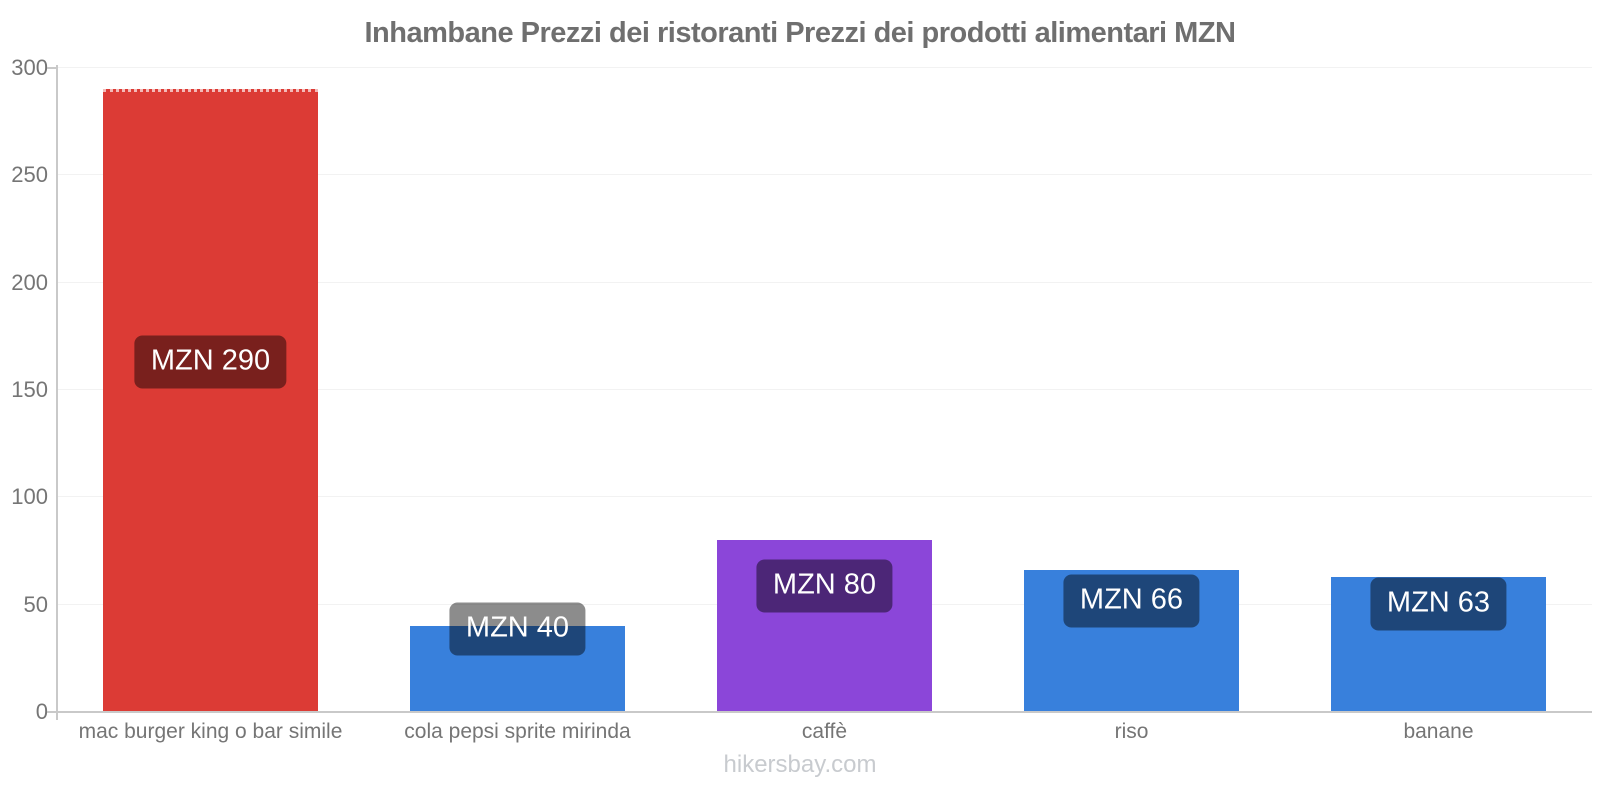  Describe the element at coordinates (210, 400) in the screenshot. I see `bar: MZN 290` at that location.